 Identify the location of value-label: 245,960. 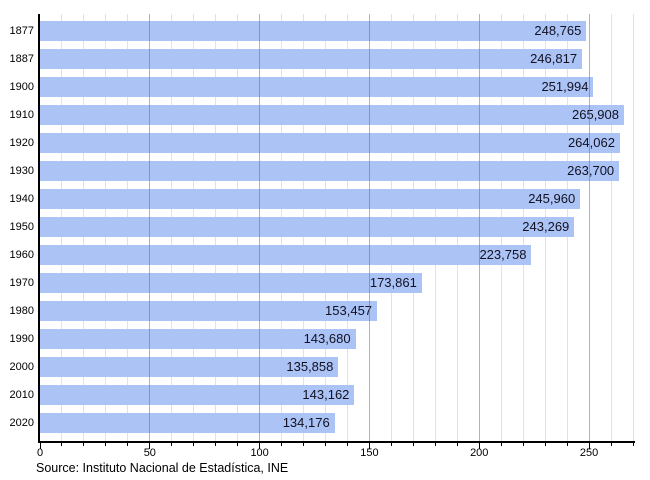
(552, 198).